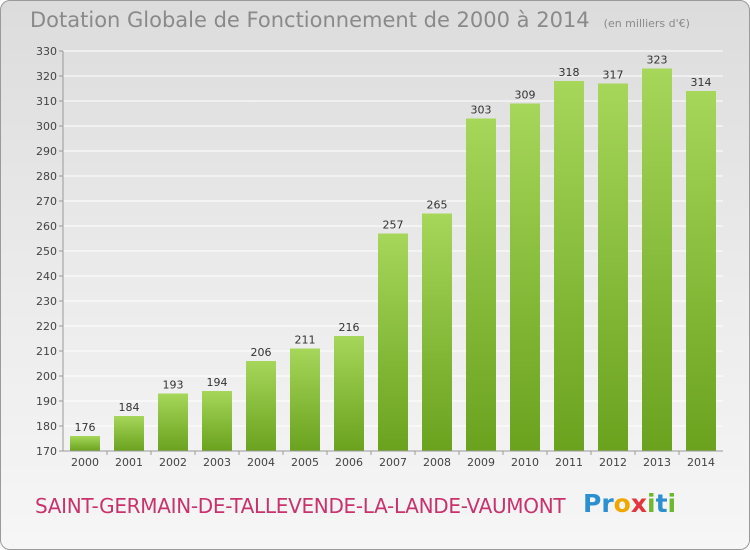  Describe the element at coordinates (613, 75) in the screenshot. I see `data-label-2012: 317` at that location.